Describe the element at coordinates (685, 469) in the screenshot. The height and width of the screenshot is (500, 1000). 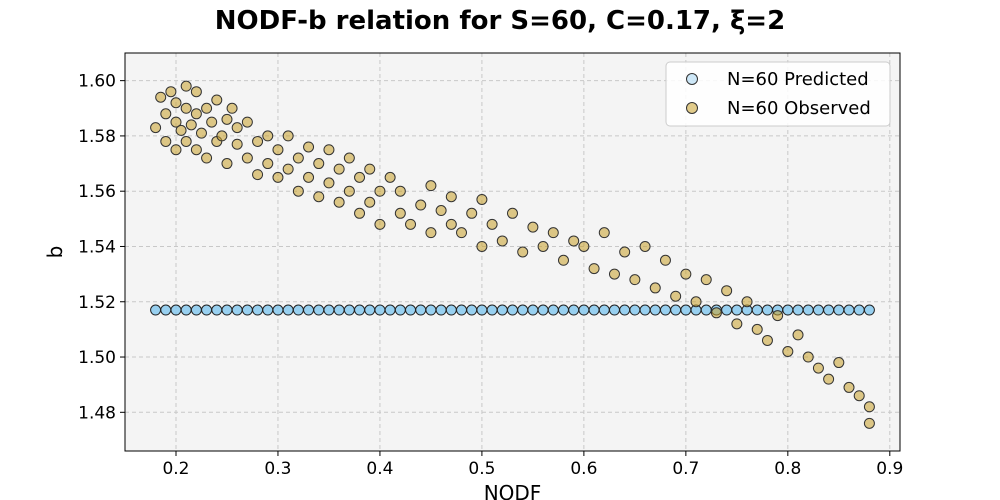
I see `x-tick-label: 0.7` at that location.